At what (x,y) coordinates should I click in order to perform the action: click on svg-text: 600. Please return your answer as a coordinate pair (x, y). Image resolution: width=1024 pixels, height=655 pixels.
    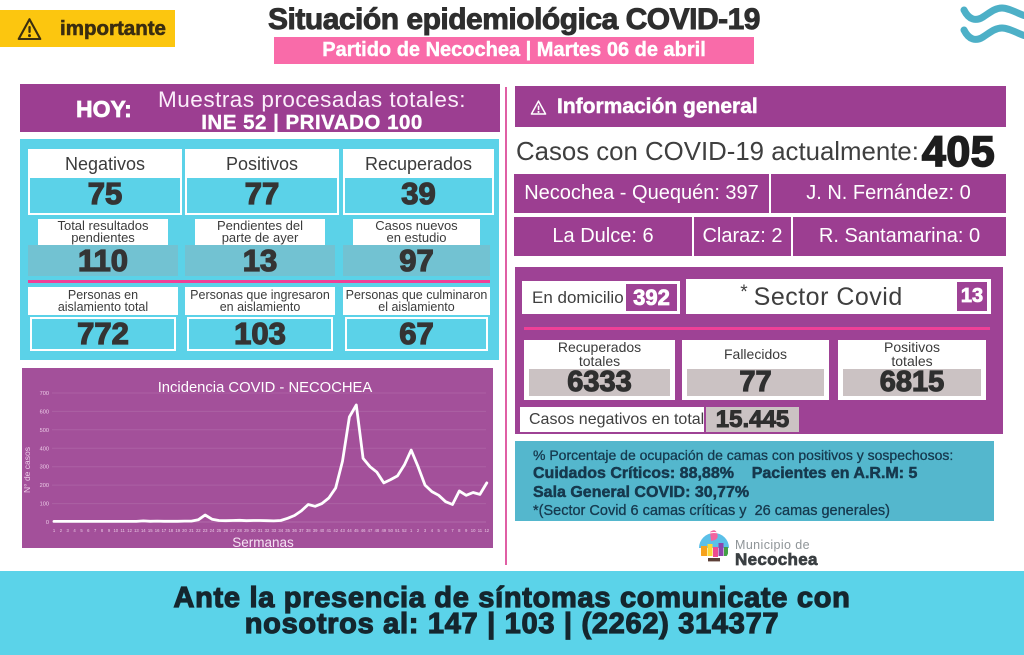
    Looking at the image, I should click on (44, 412).